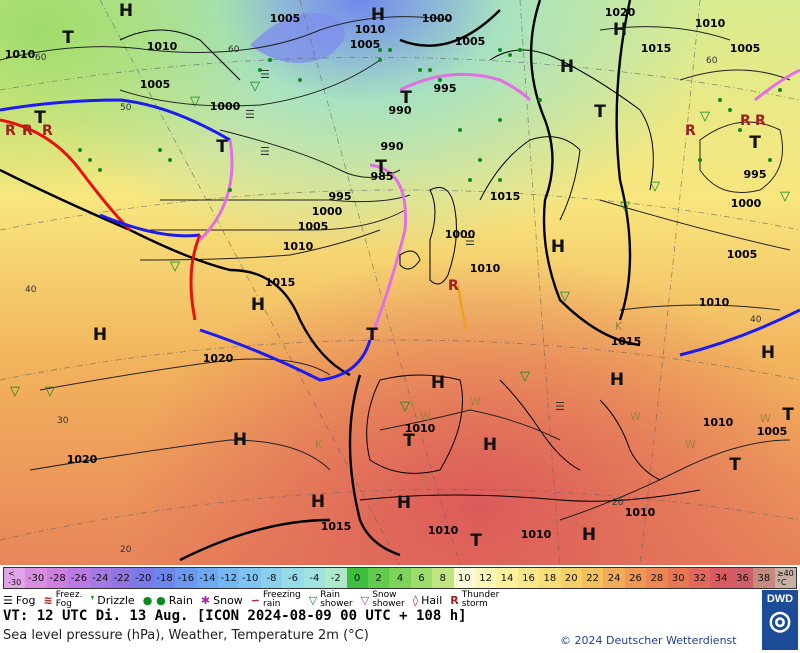  I want to click on legend-hail: ◊ Hail, so click(428, 600).